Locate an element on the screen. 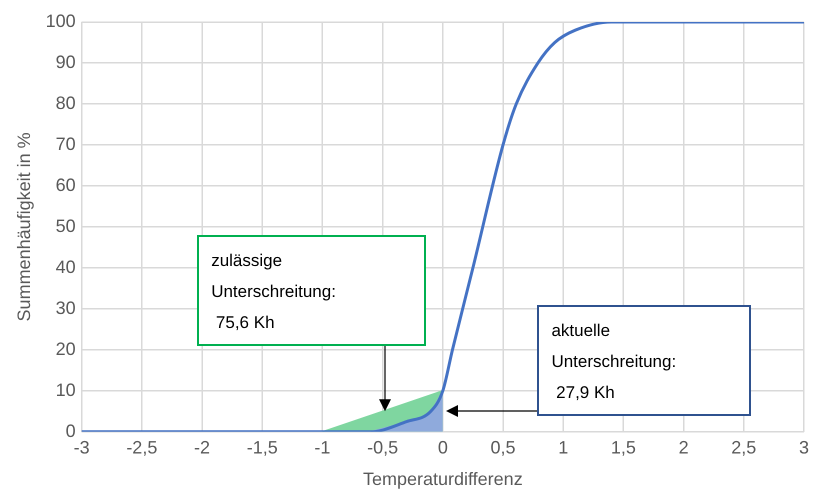  y-tick-label: 30 is located at coordinates (66, 308).